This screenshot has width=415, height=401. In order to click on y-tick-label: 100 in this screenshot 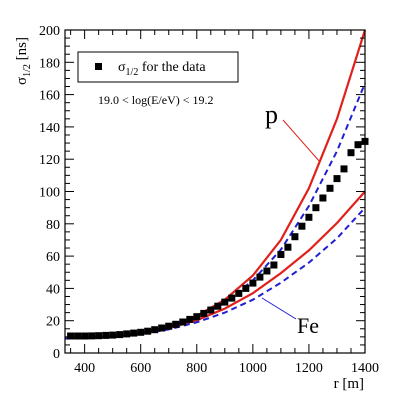, I will do `click(49, 193)`.